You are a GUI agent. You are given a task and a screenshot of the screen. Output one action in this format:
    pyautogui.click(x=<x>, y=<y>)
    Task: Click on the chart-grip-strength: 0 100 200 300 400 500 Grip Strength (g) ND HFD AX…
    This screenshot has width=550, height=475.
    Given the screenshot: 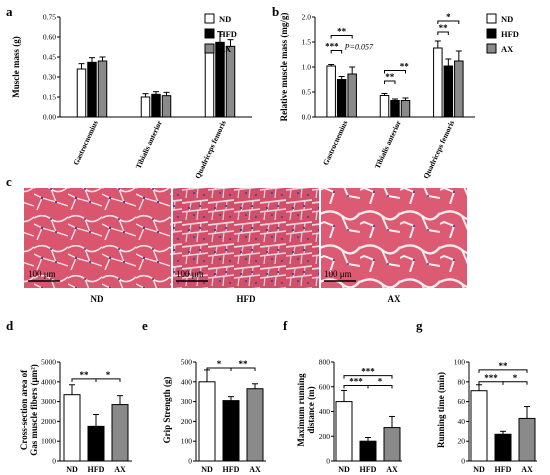 What is the action you would take?
    pyautogui.click(x=214, y=416)
    